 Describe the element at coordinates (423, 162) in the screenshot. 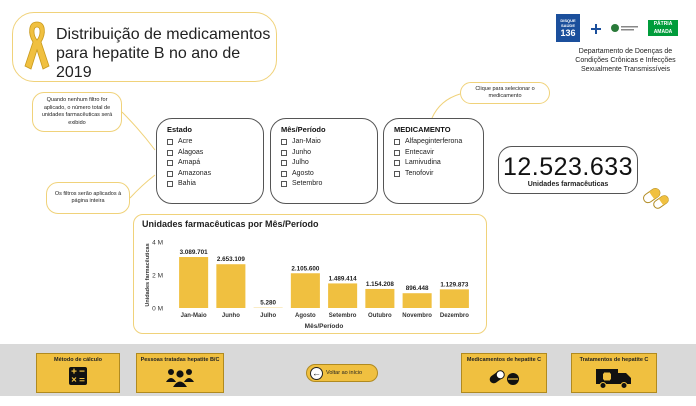

I see `option-label: Lamivudina` at that location.